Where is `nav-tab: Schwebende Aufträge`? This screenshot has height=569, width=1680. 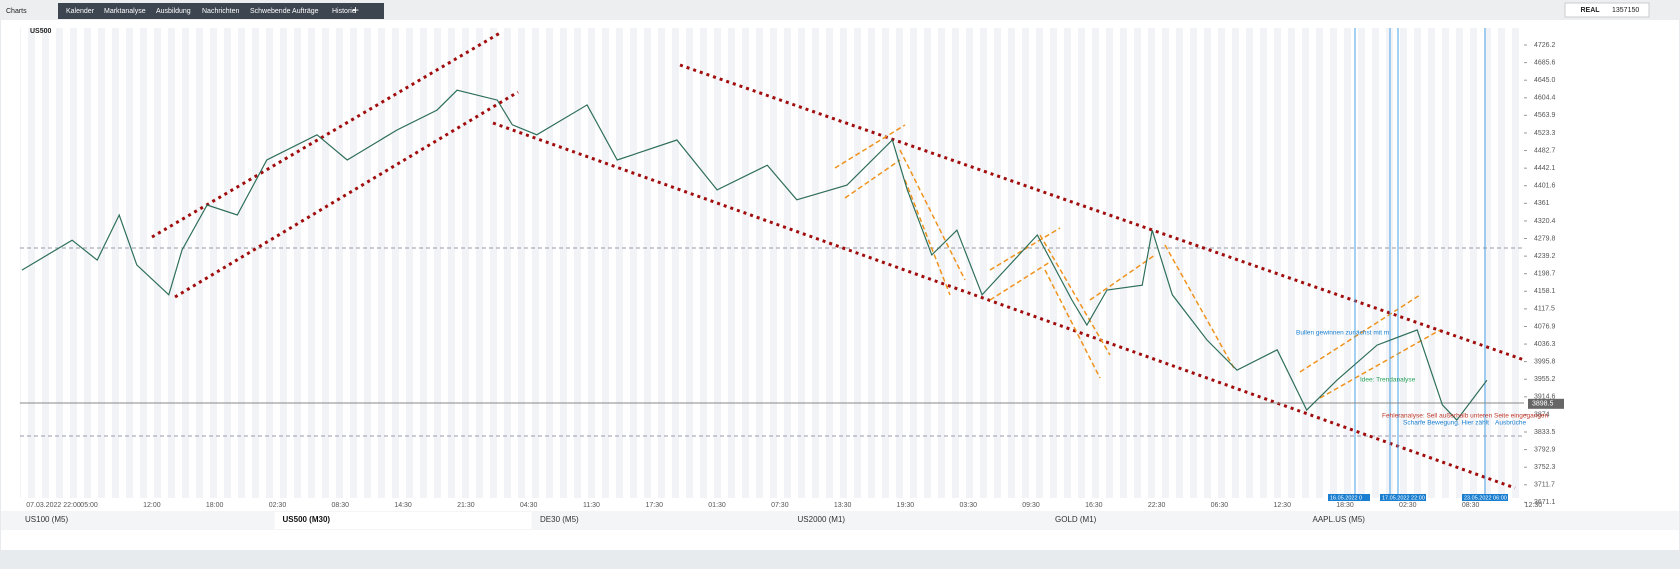
nav-tab: Schwebende Aufträge is located at coordinates (284, 11).